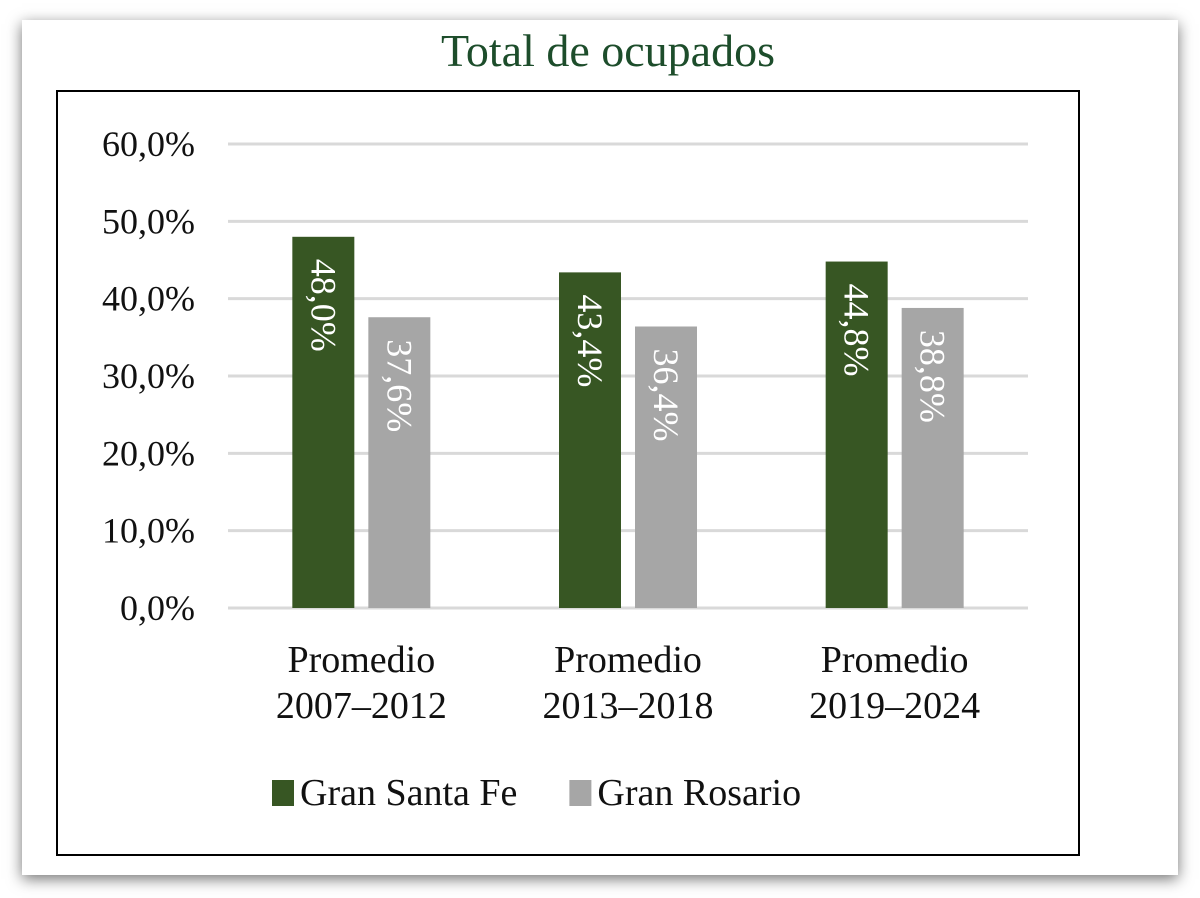 This screenshot has height=898, width=1200. What do you see at coordinates (608, 50) in the screenshot?
I see `chart-title: Total de ocupados` at bounding box center [608, 50].